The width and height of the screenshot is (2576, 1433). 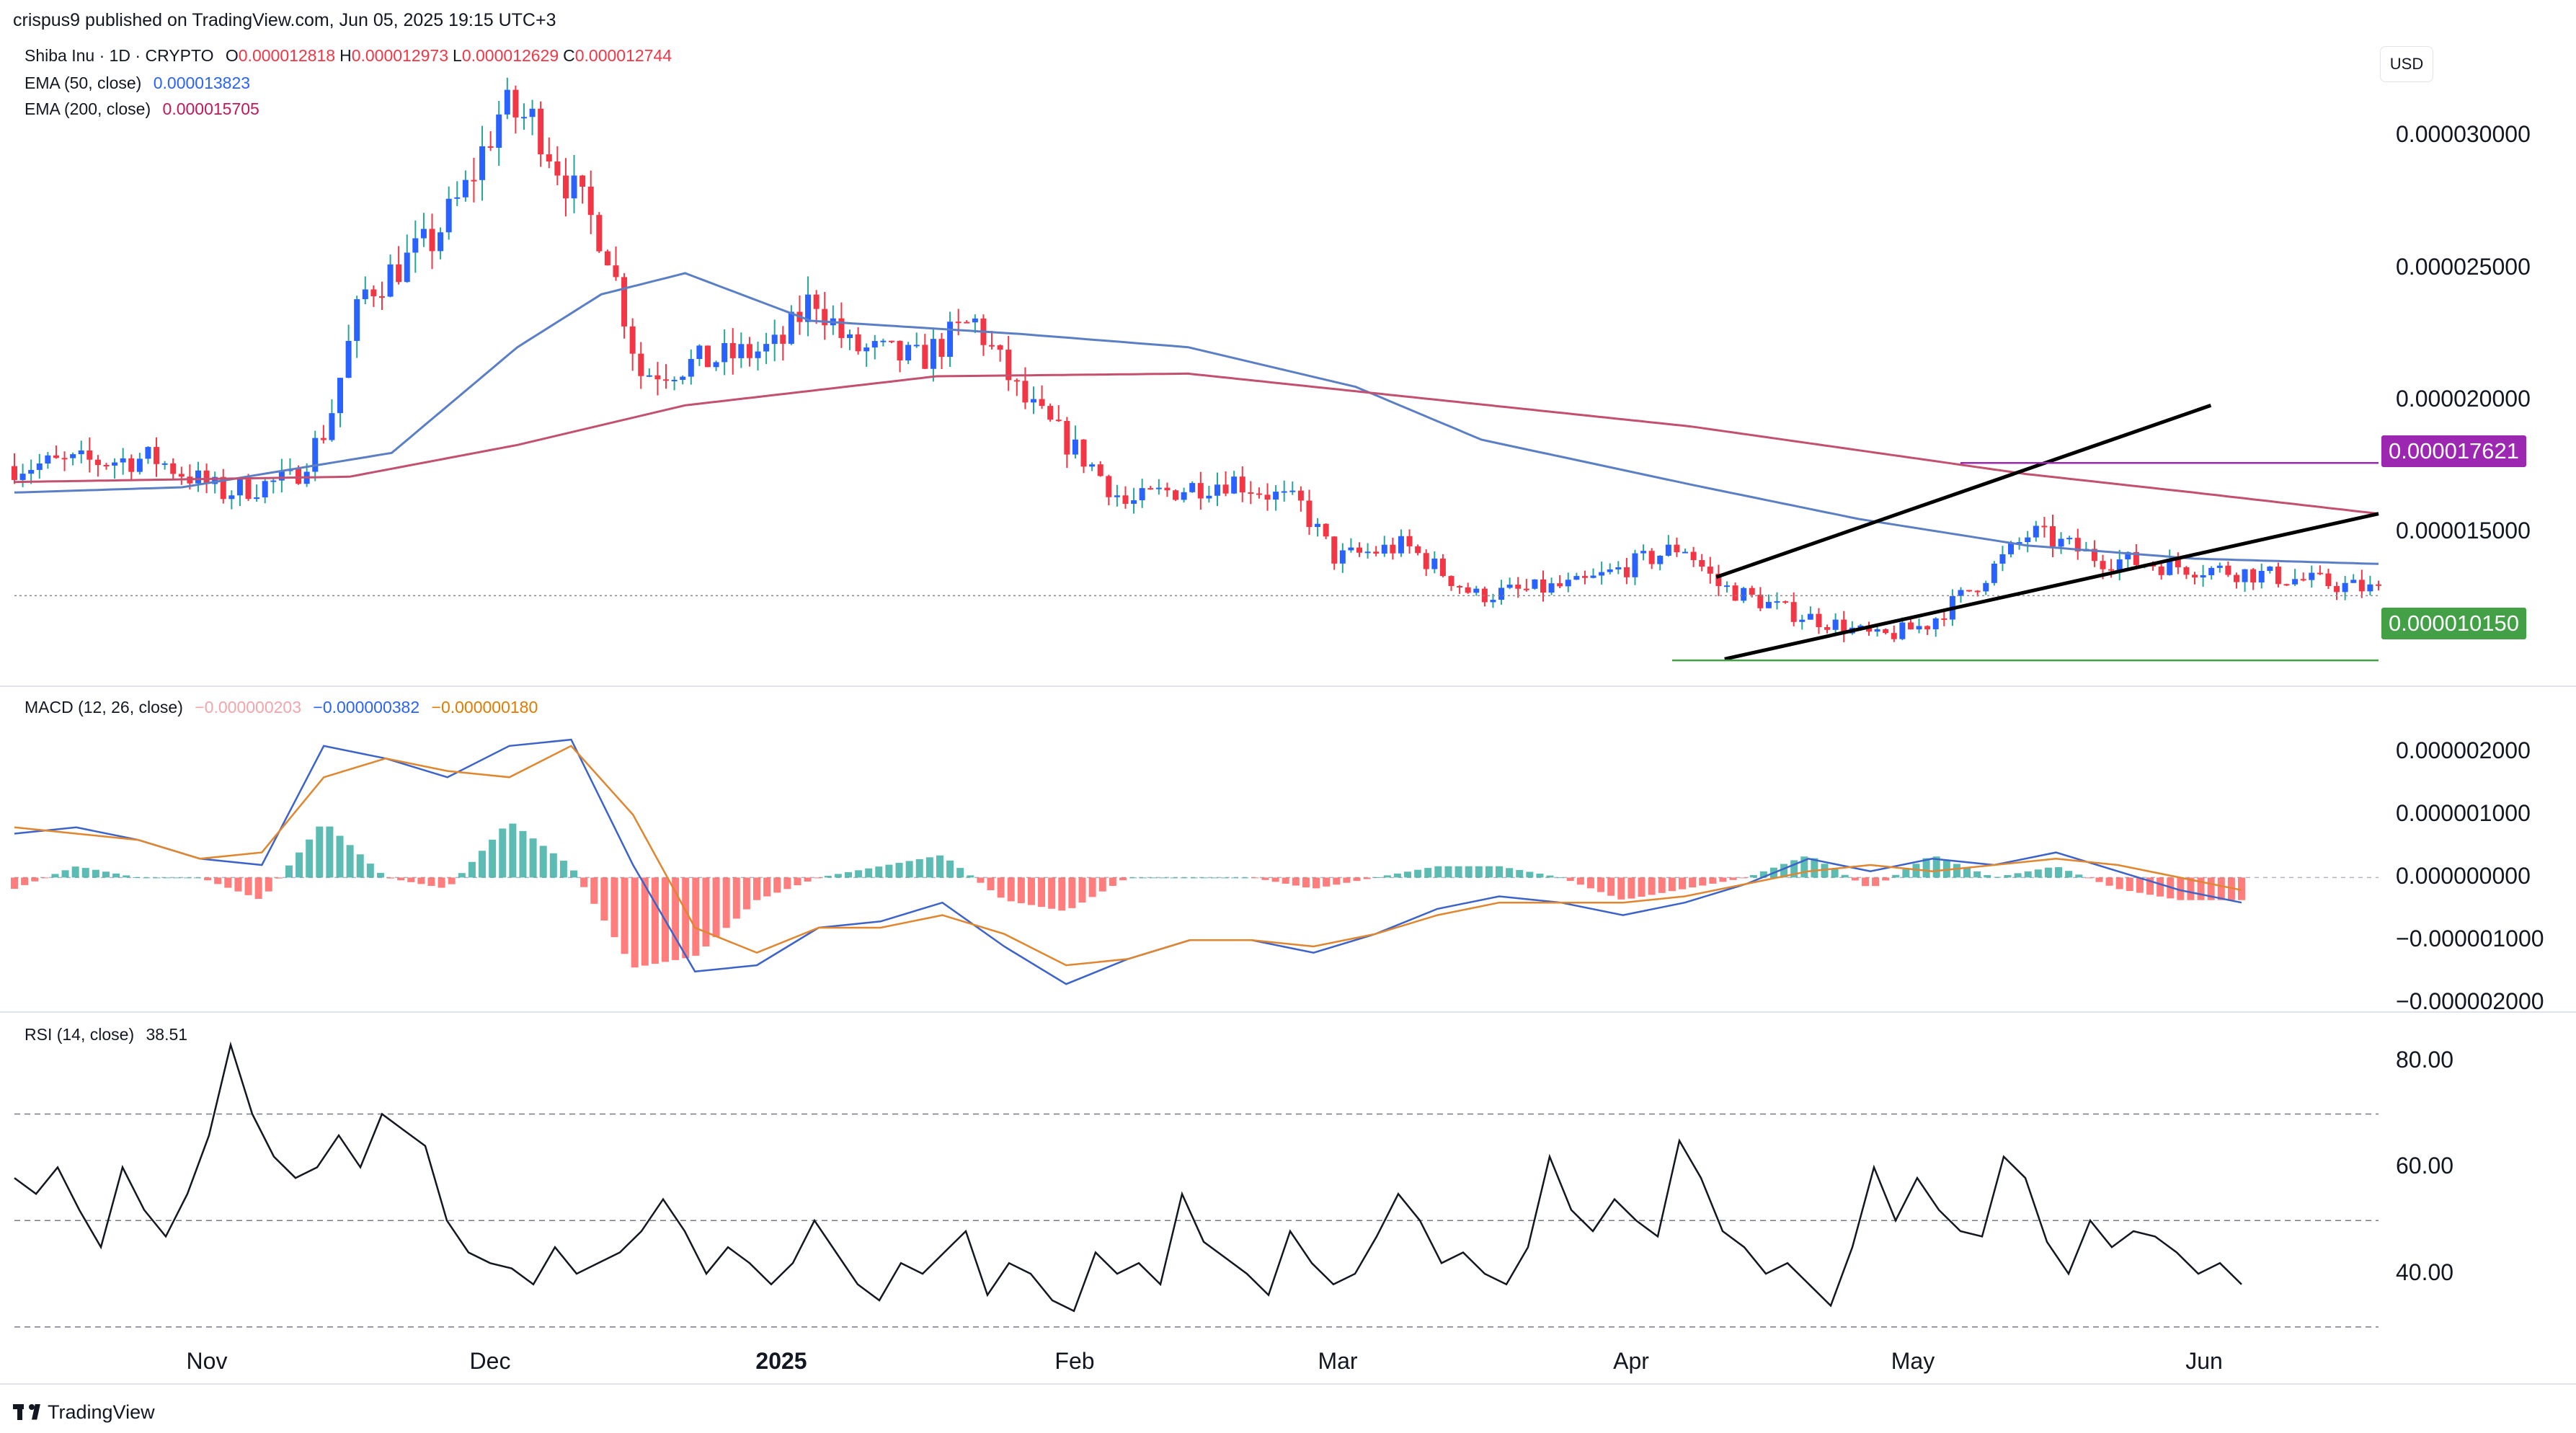 What do you see at coordinates (1631, 1361) in the screenshot?
I see `time-axis-label: Apr` at bounding box center [1631, 1361].